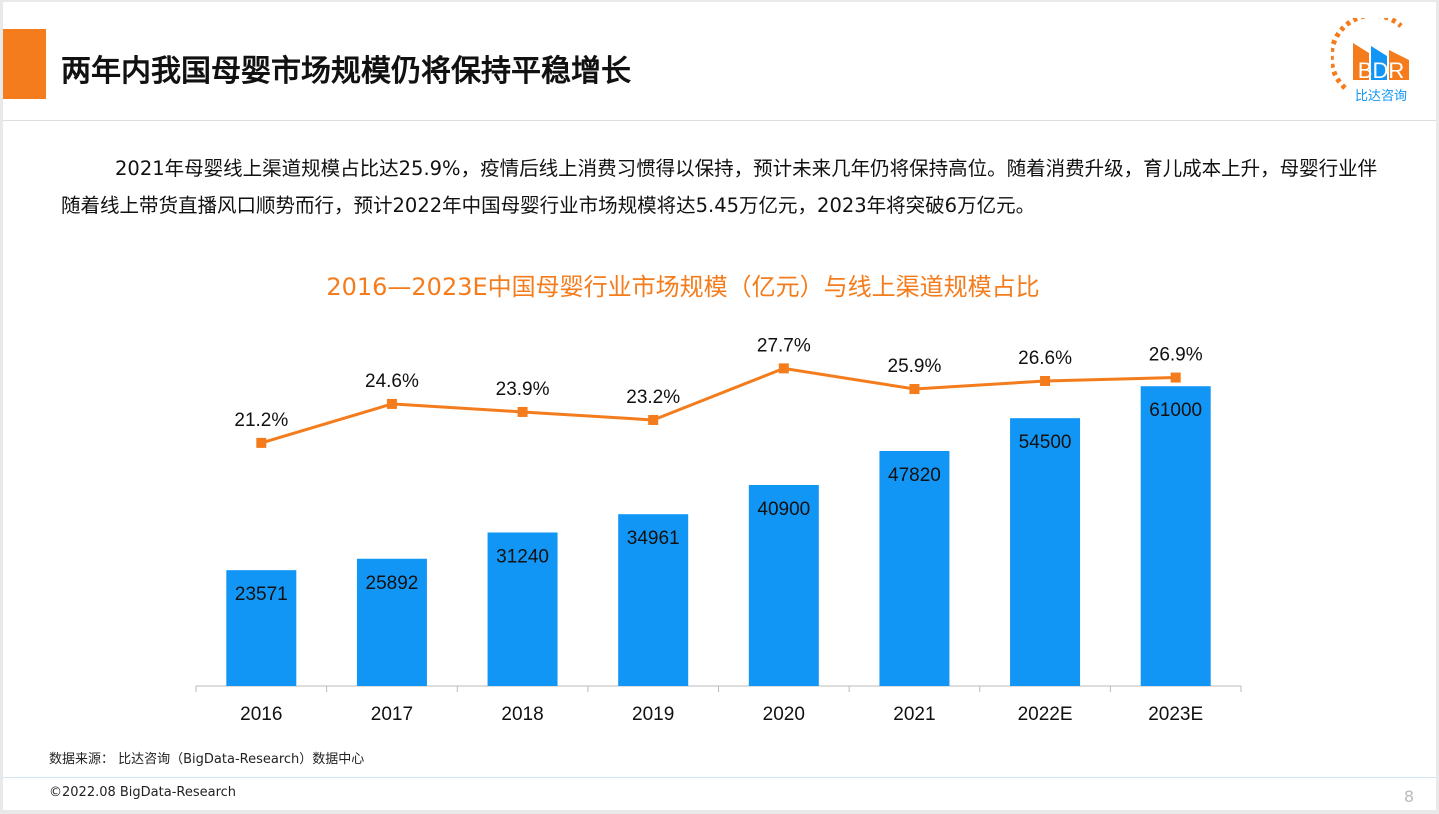 Image resolution: width=1439 pixels, height=814 pixels. I want to click on x-tick-label: 2023E, so click(1175, 714).